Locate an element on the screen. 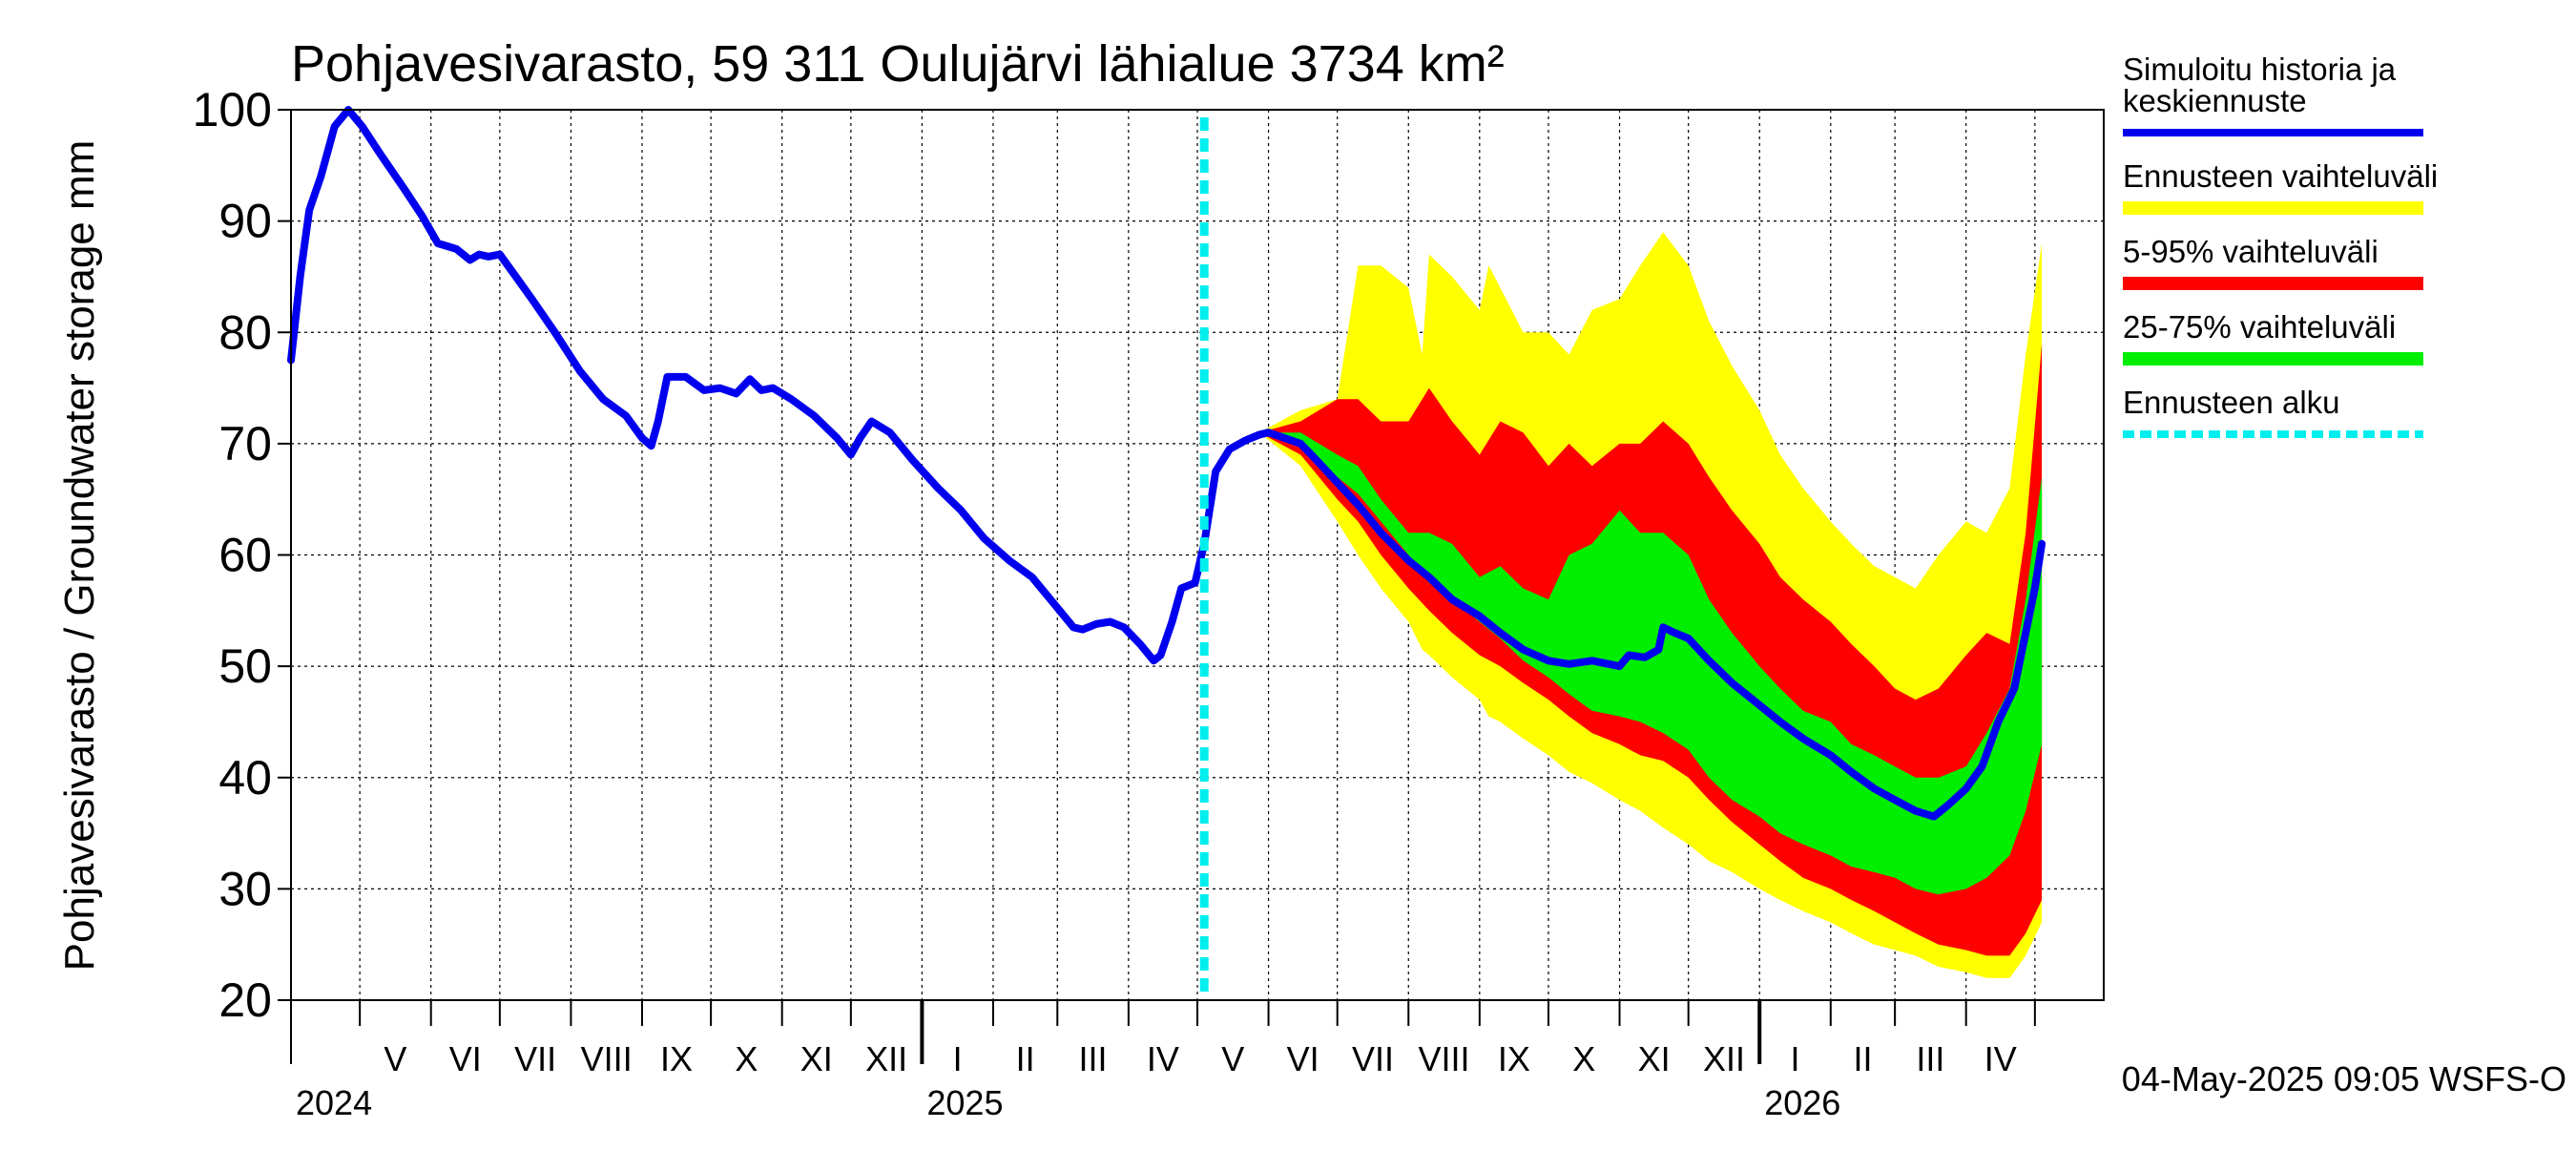  legend-label: keskiennuste is located at coordinates (2215, 100).